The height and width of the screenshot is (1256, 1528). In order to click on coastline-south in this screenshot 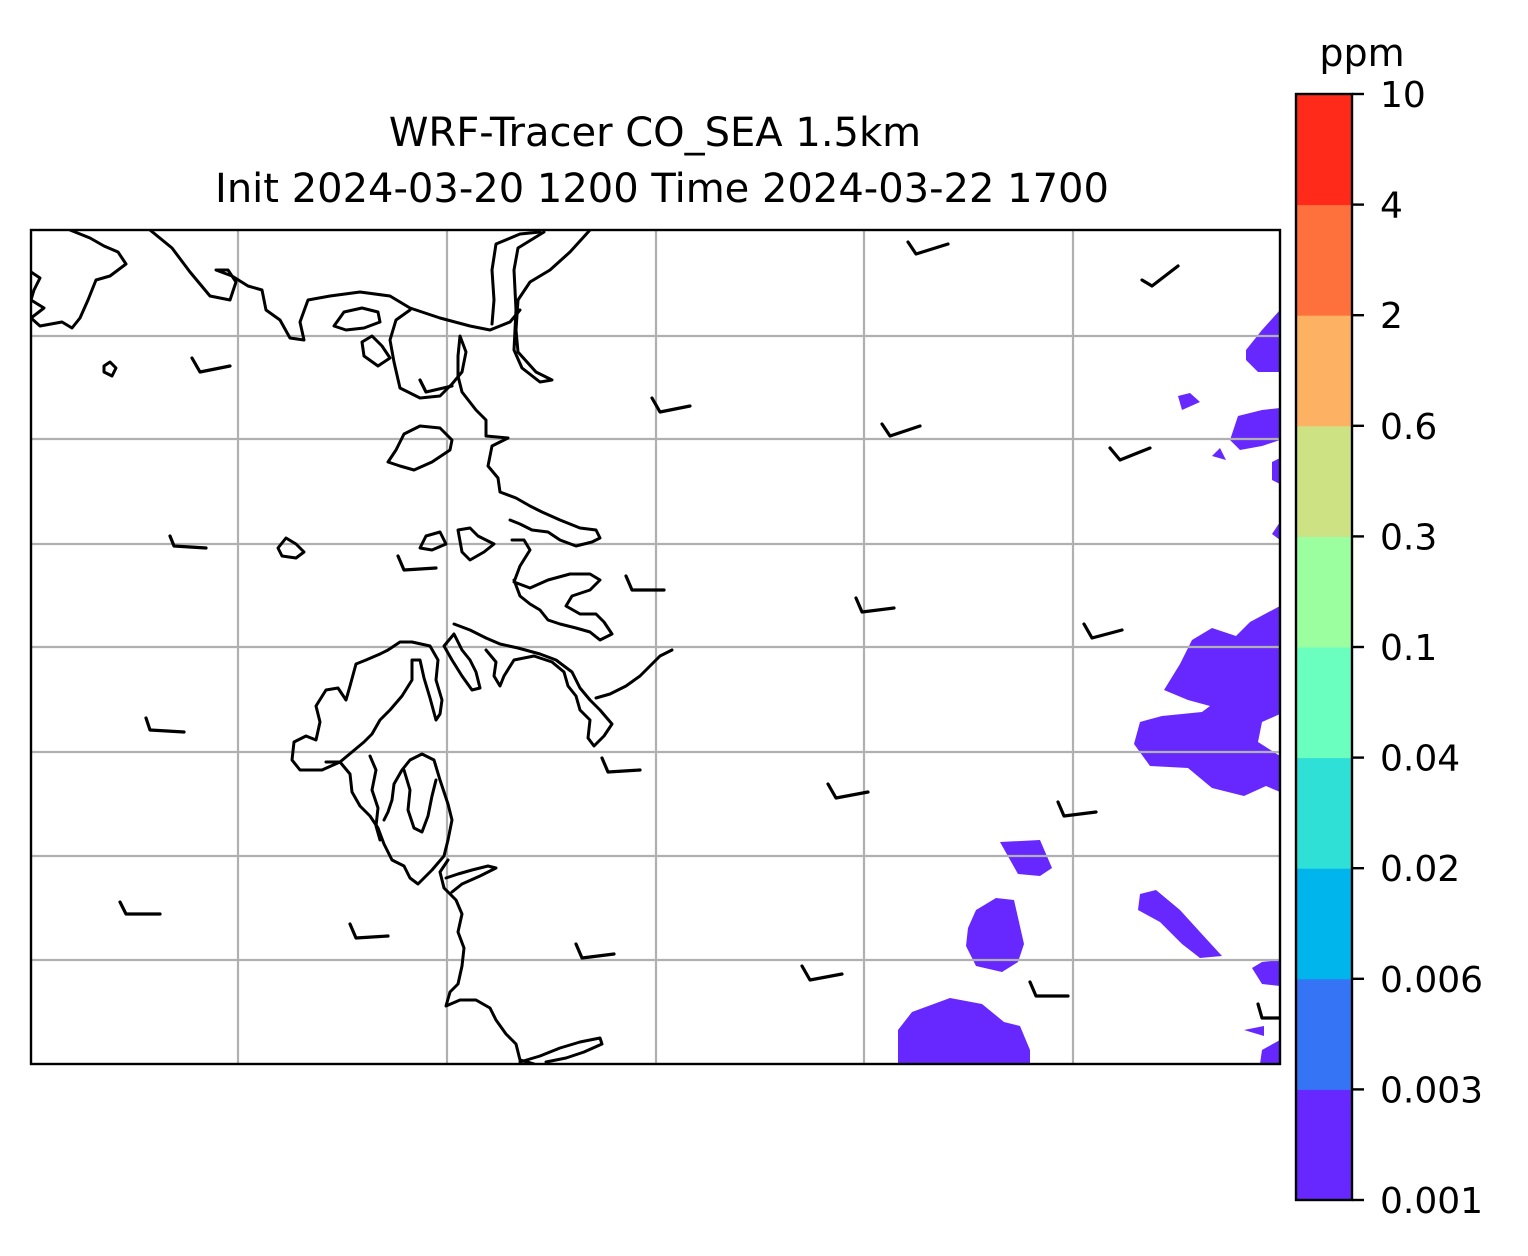, I will do `click(487, 961)`.